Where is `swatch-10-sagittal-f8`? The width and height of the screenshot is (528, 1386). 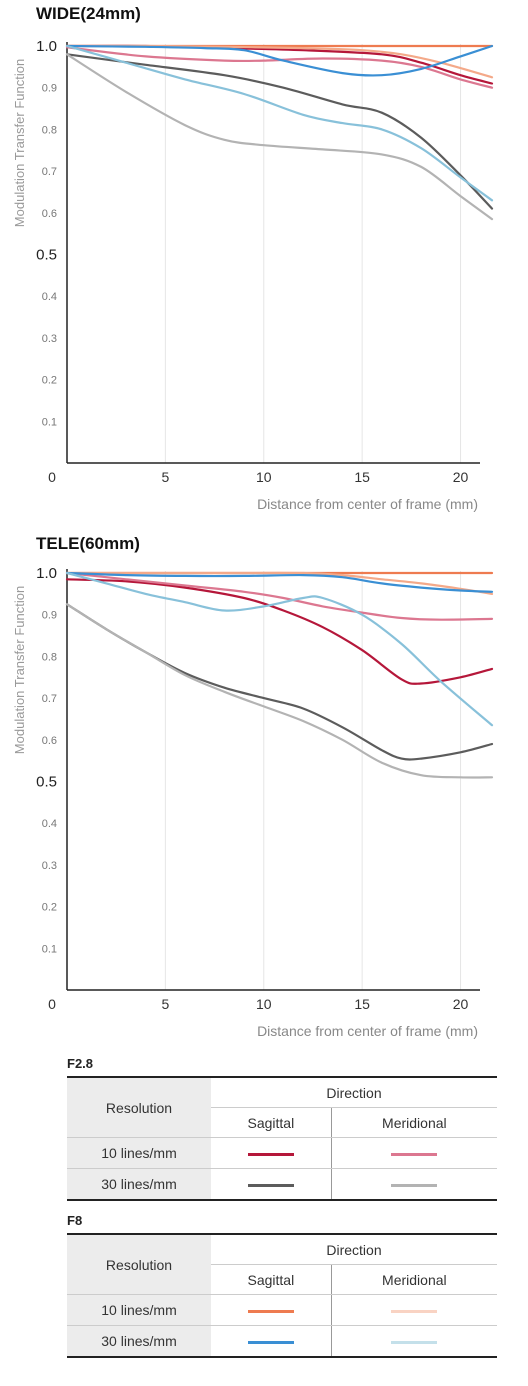 swatch-10-sagittal-f8 is located at coordinates (270, 1311).